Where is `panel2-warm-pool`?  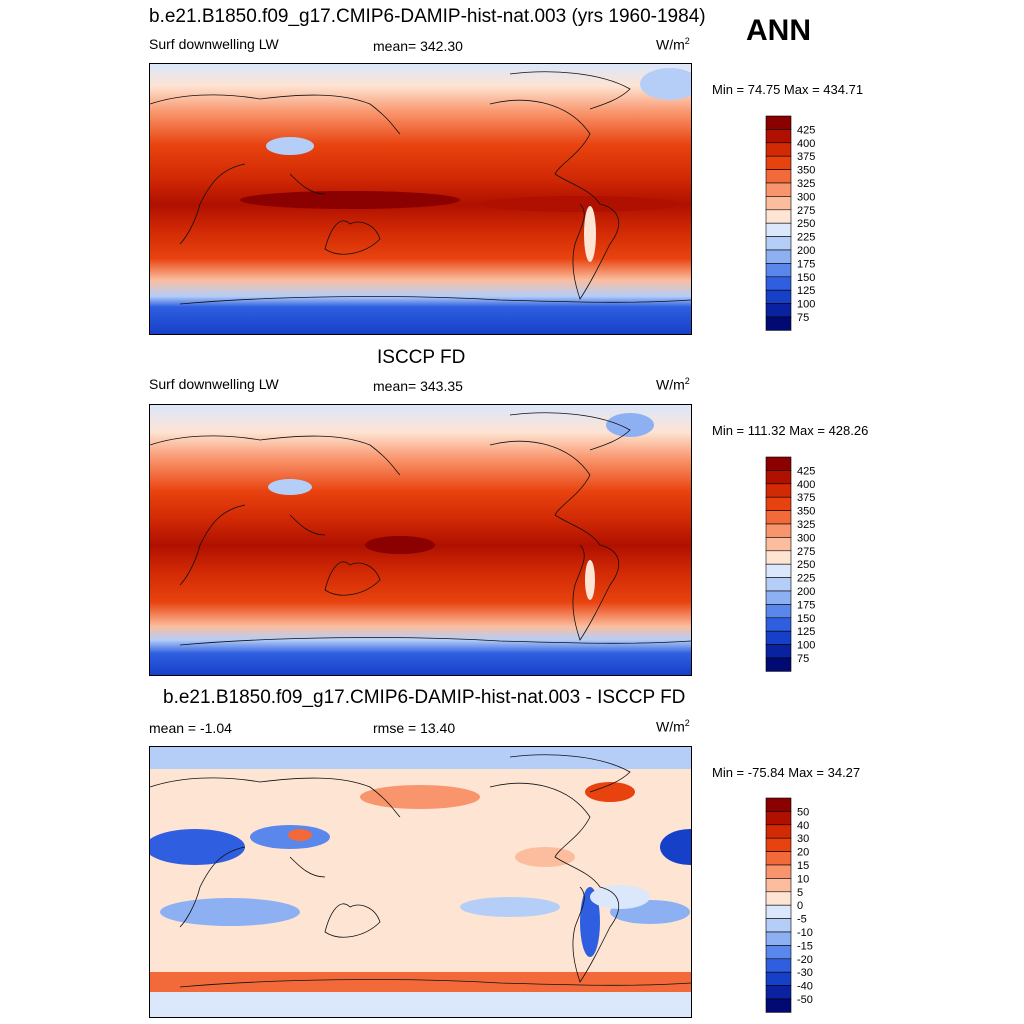
panel2-warm-pool is located at coordinates (400, 545).